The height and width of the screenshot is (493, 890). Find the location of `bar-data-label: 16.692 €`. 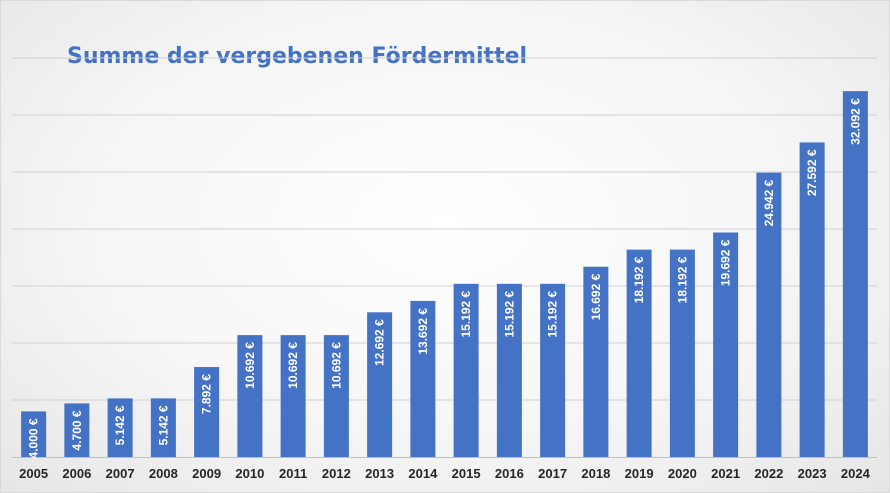

bar-data-label: 16.692 € is located at coordinates (596, 296).